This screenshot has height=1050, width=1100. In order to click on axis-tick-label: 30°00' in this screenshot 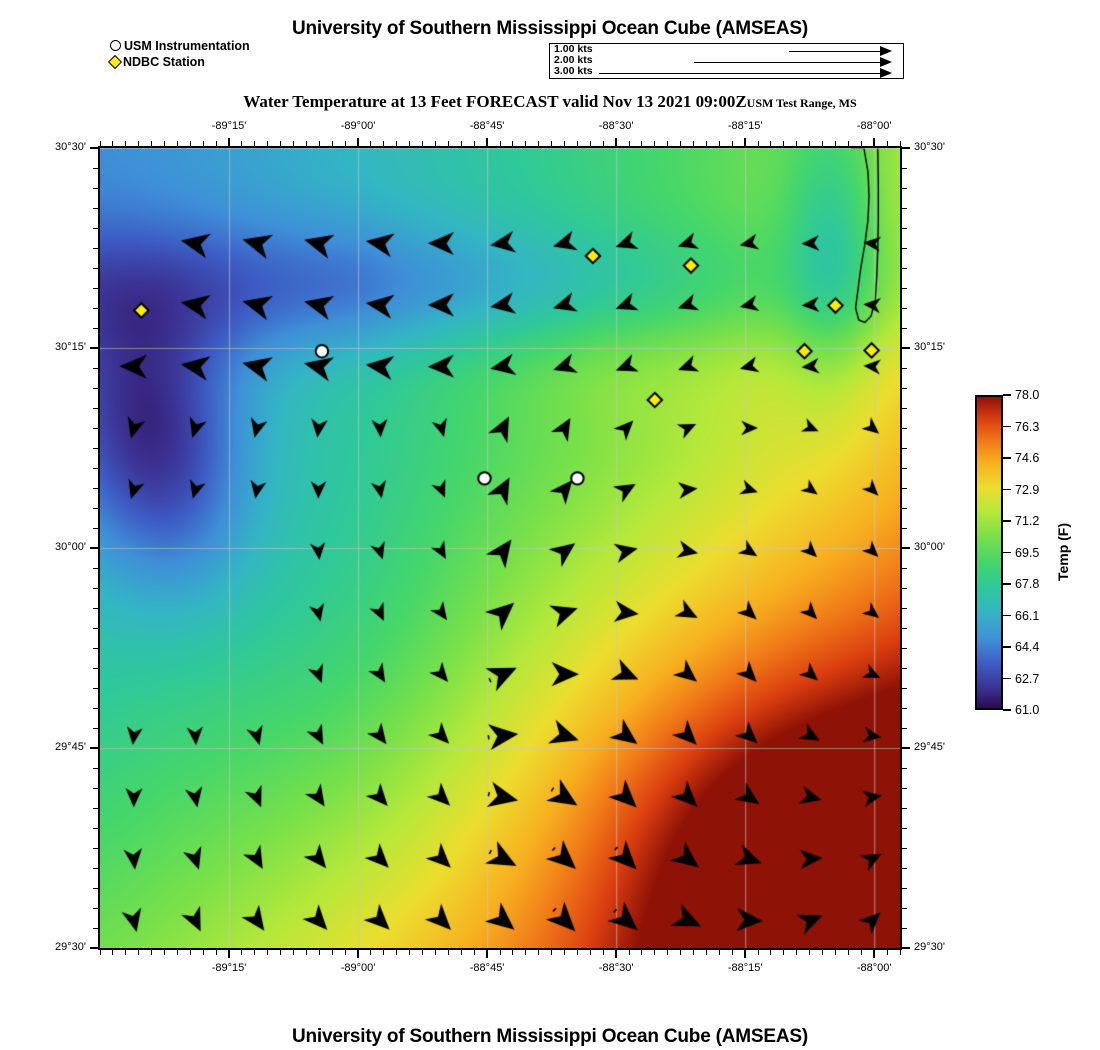, I will do `click(70, 547)`.